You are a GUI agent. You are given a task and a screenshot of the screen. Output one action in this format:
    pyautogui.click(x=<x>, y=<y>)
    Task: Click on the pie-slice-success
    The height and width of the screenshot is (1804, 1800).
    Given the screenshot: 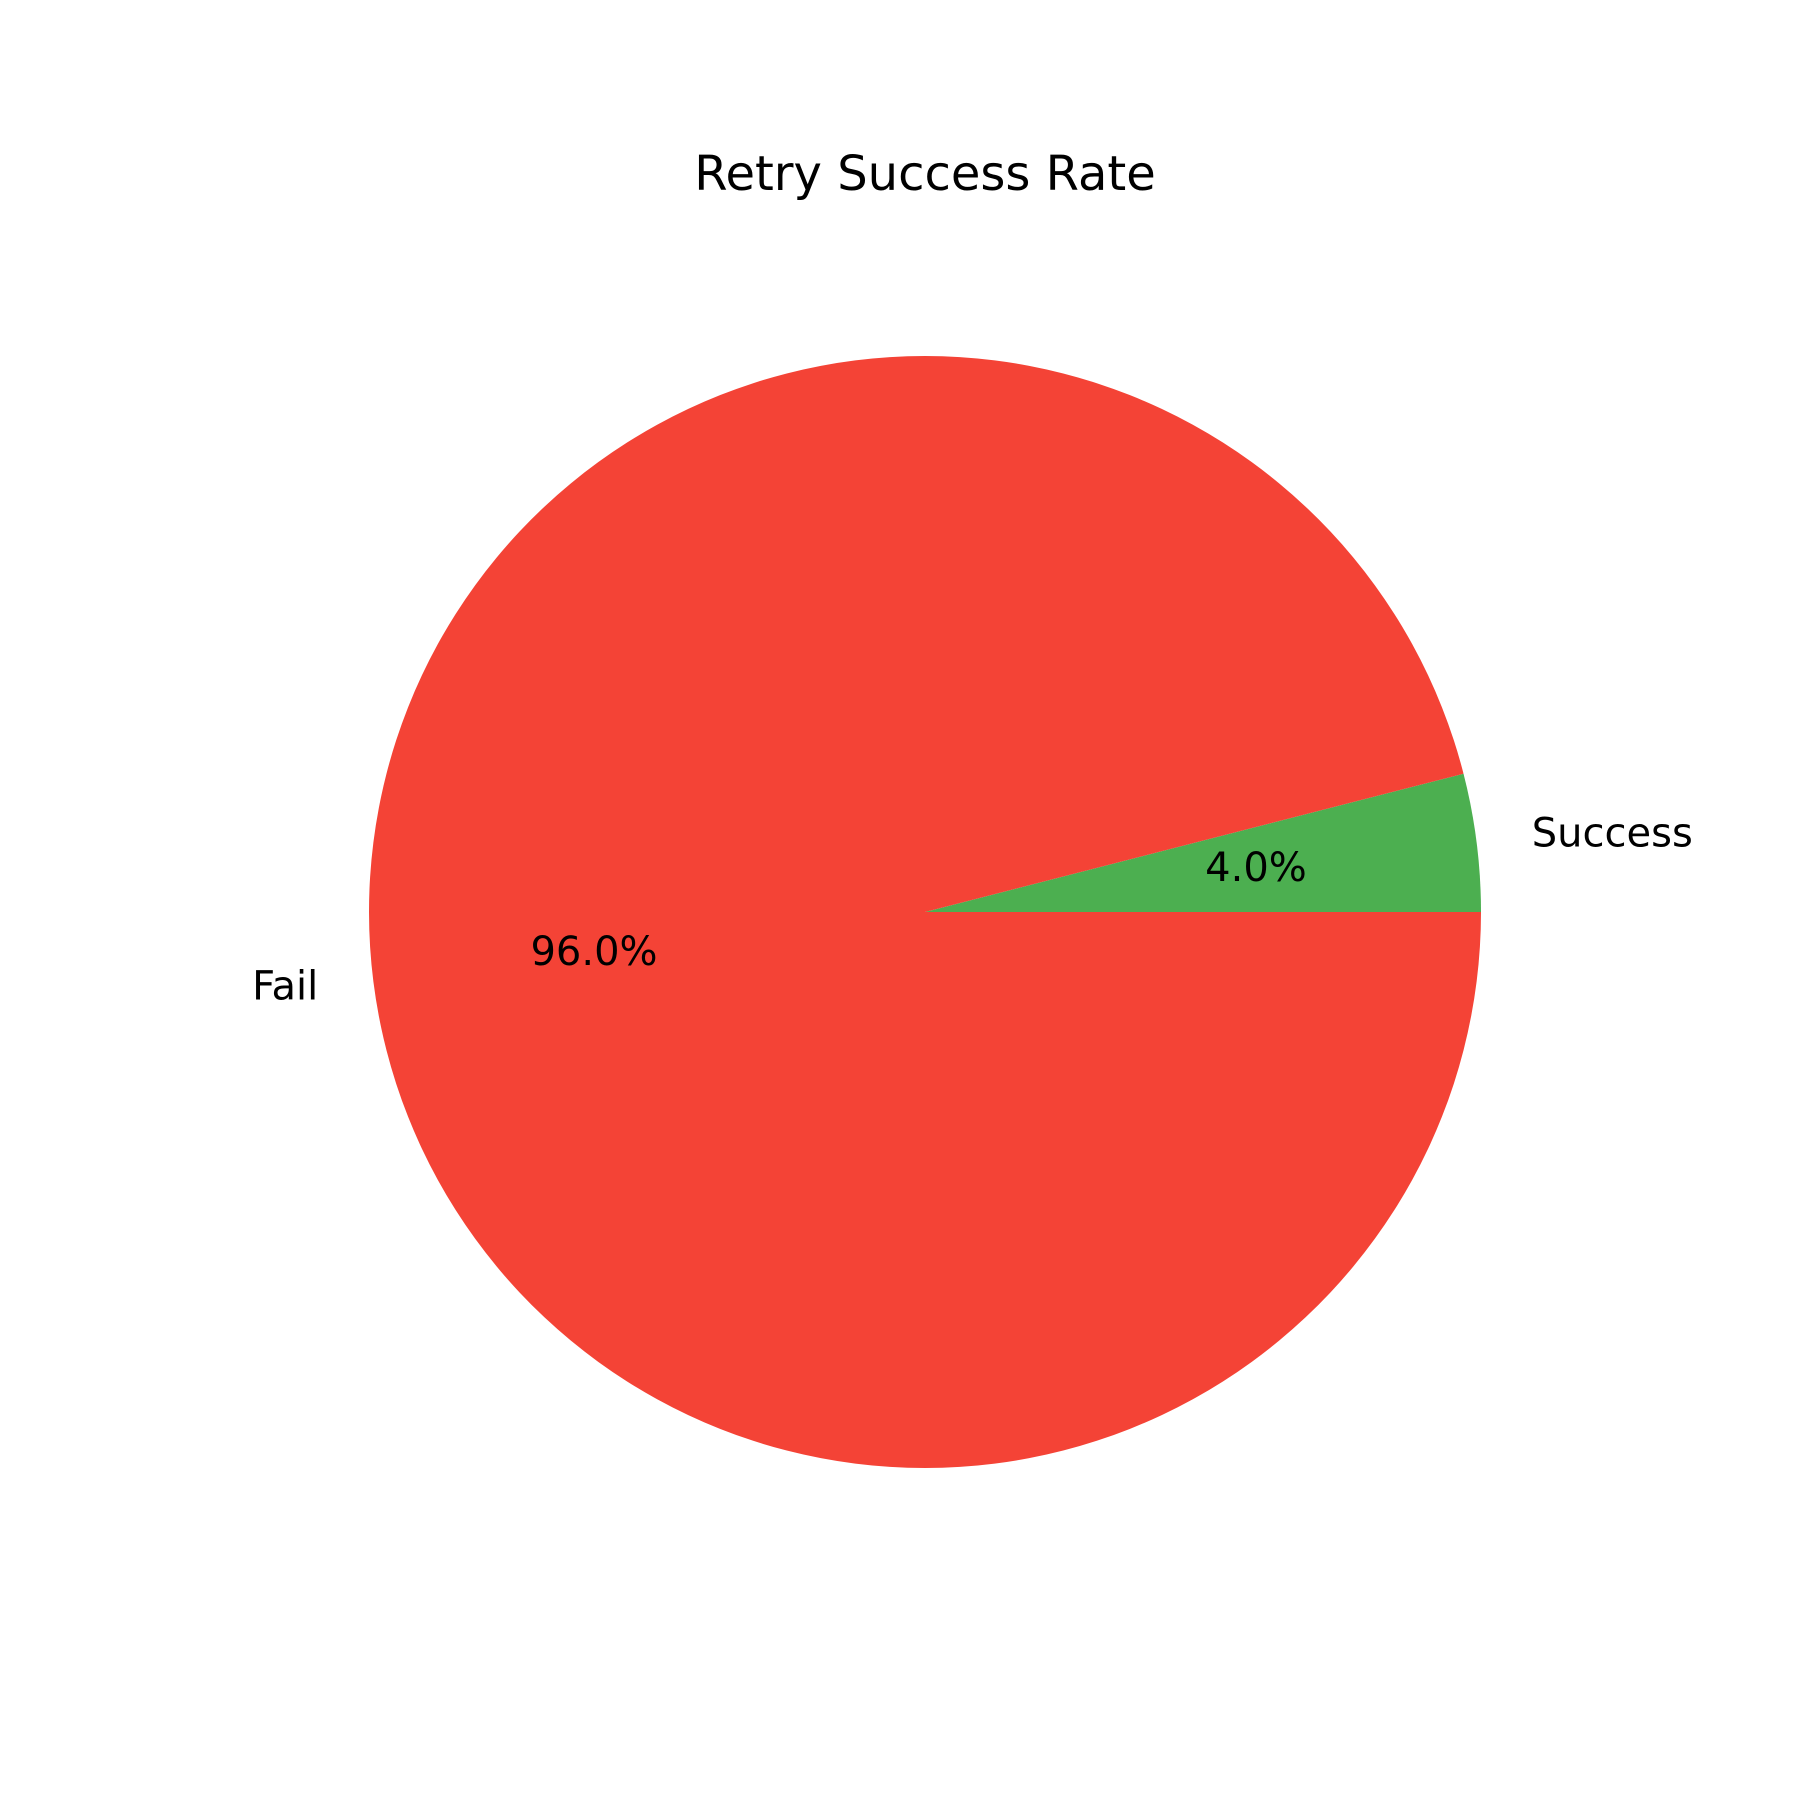 What is the action you would take?
    pyautogui.click(x=1203, y=842)
    